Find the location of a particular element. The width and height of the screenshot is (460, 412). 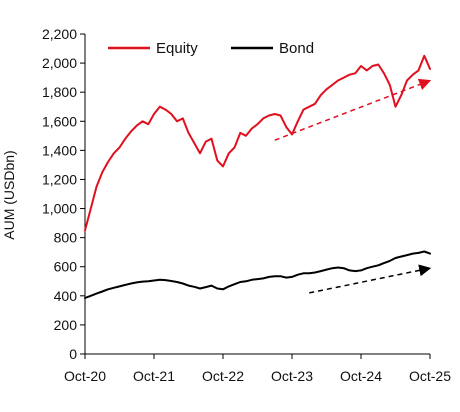

x-tick-label: Oct-20 is located at coordinates (85, 376).